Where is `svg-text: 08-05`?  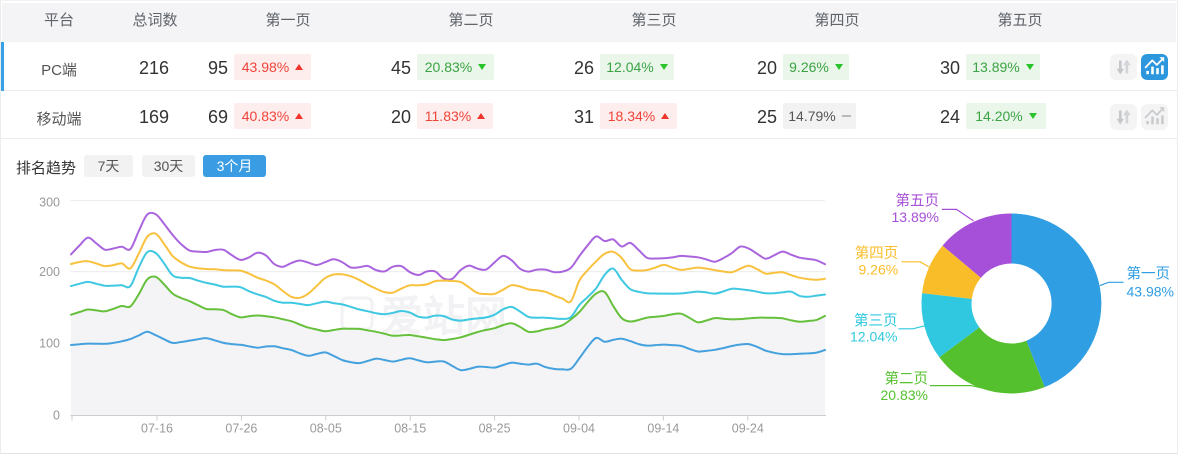
svg-text: 08-05 is located at coordinates (326, 429).